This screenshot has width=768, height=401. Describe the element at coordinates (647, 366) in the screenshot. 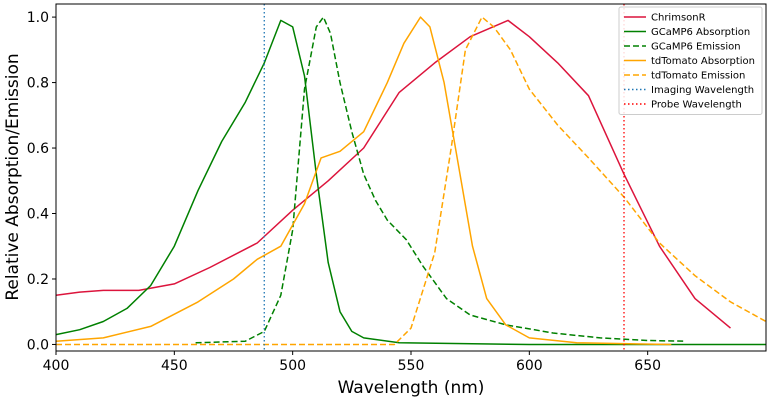

I see `x-tick-label: 650` at that location.